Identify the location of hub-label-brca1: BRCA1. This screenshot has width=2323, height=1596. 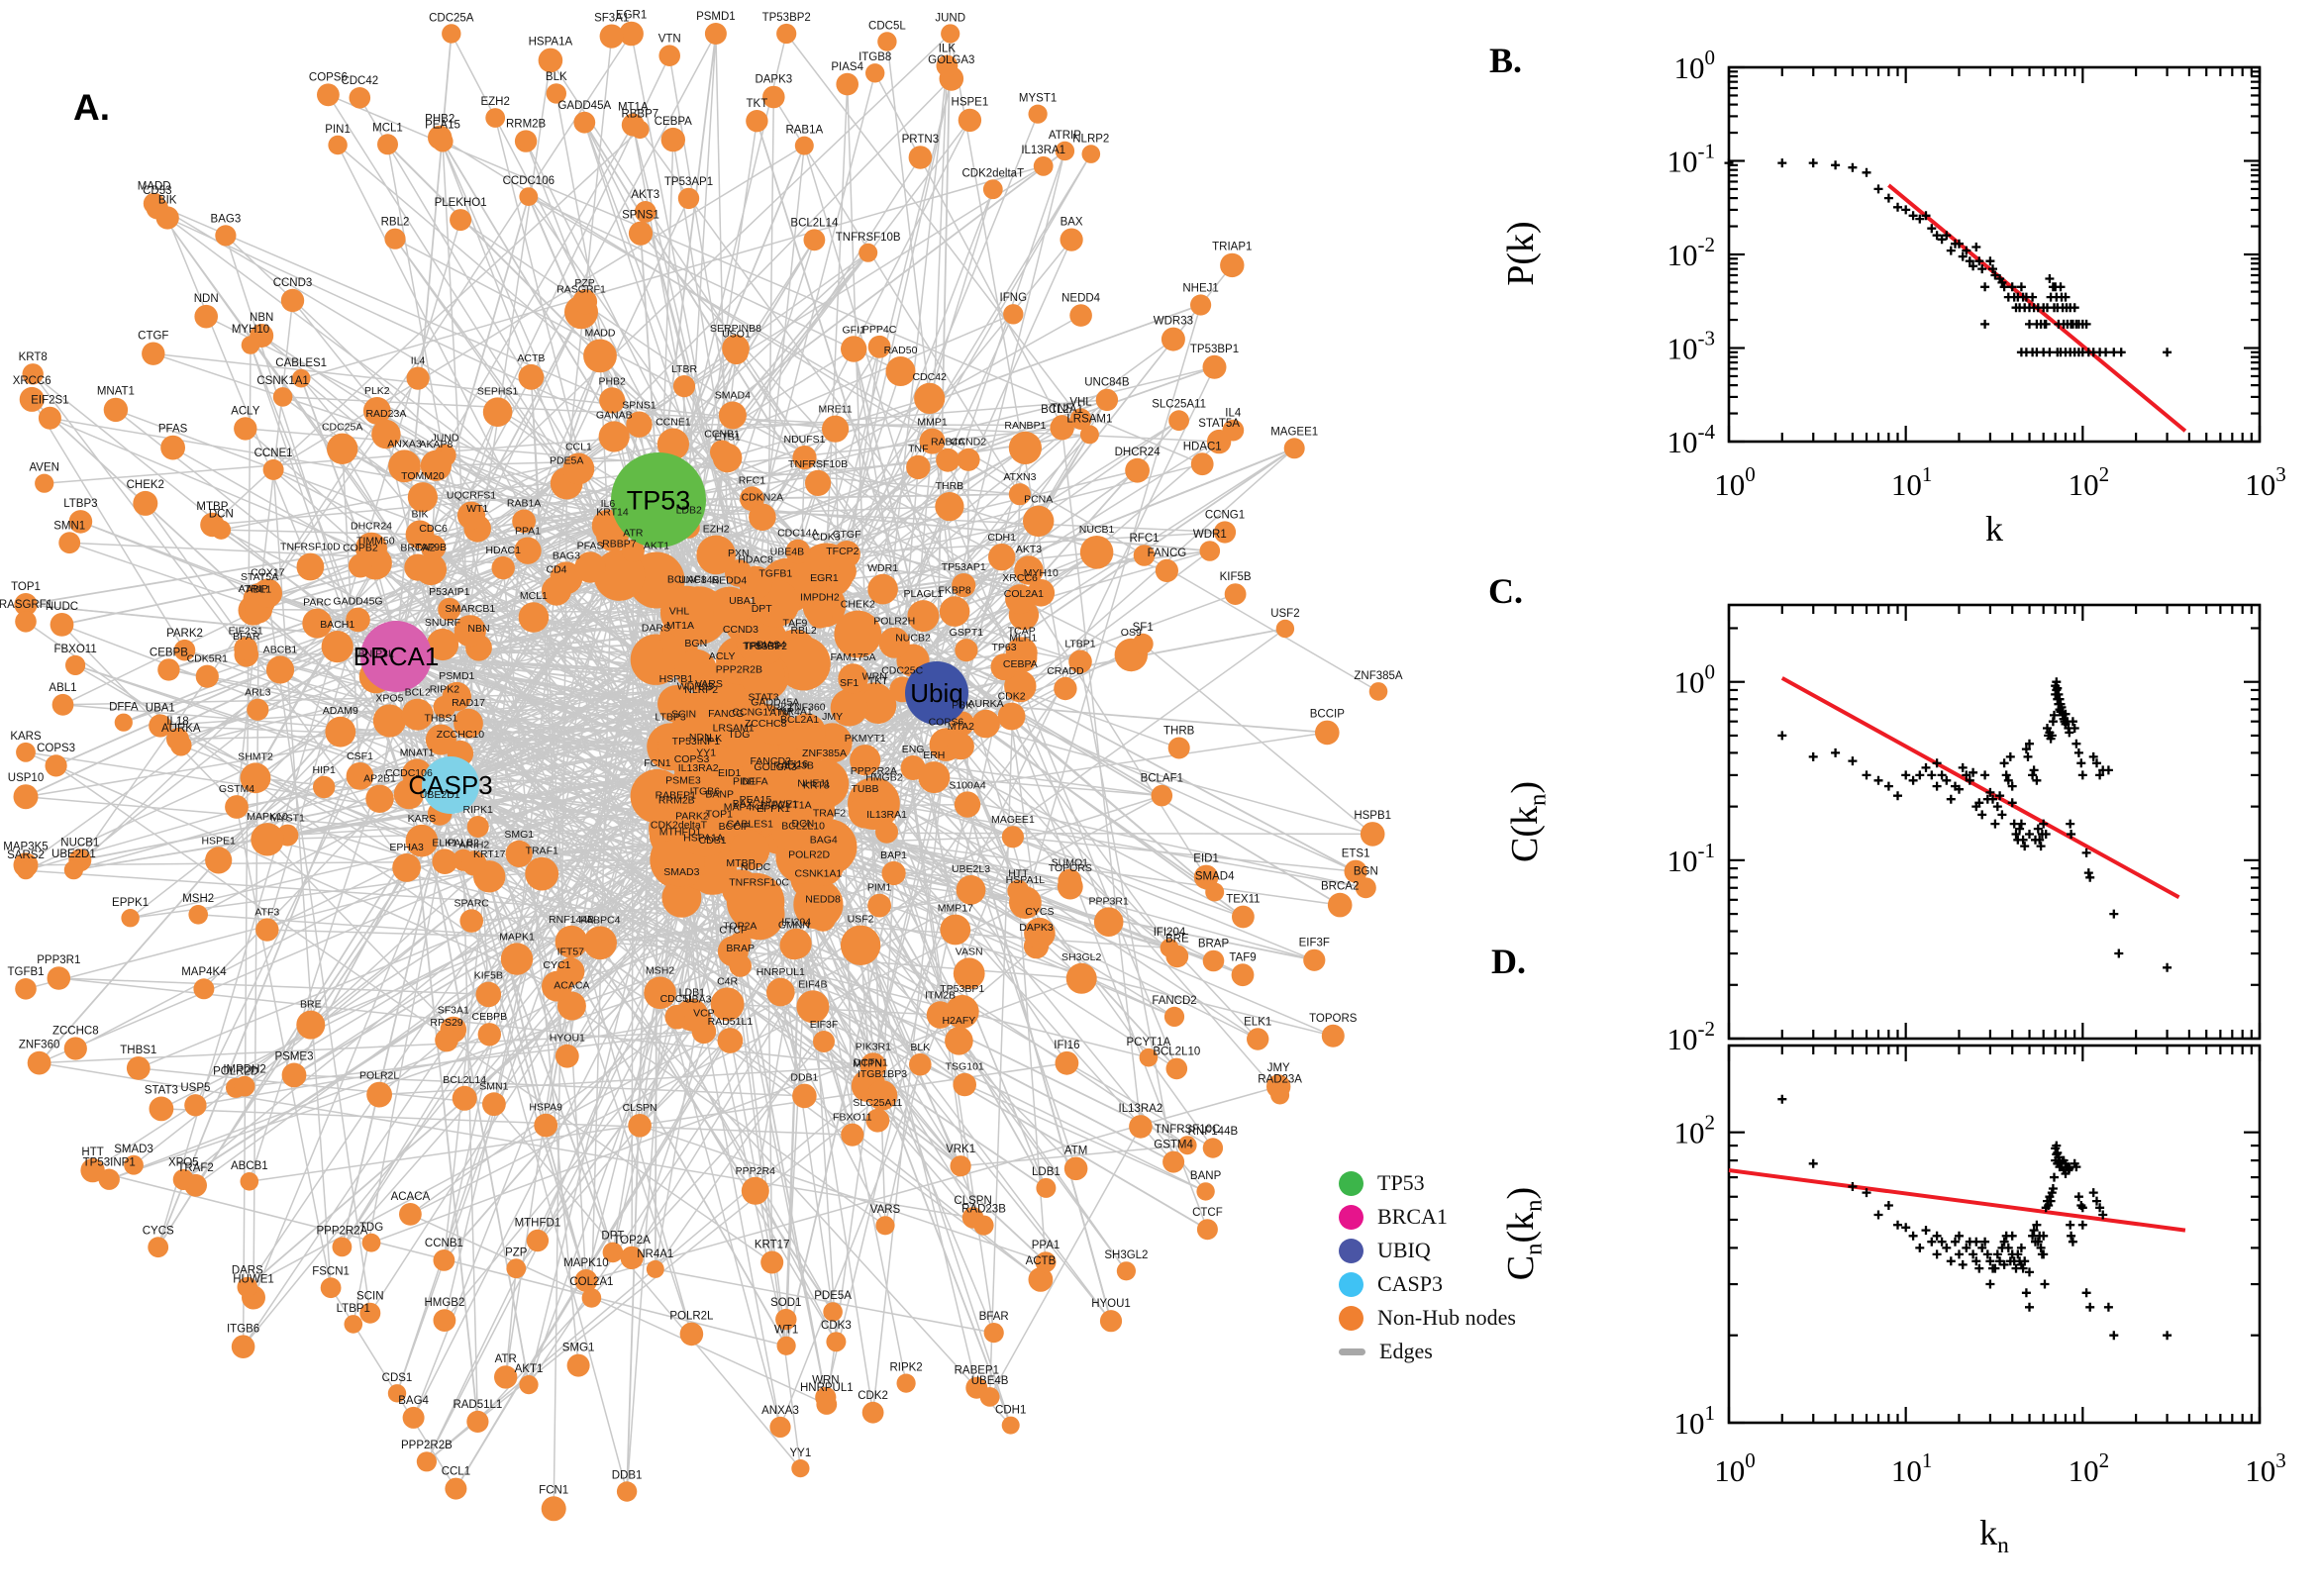
(397, 656).